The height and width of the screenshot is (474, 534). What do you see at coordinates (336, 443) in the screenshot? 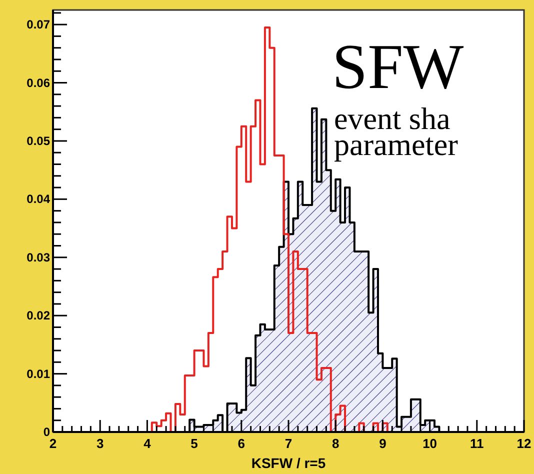
I see `x-tick-label: 8` at bounding box center [336, 443].